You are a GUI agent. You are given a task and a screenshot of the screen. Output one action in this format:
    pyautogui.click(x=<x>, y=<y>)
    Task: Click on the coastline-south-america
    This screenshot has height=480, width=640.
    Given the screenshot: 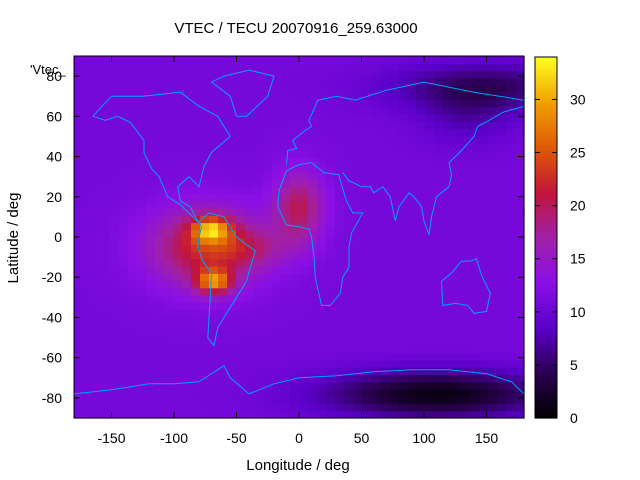 What is the action you would take?
    pyautogui.click(x=226, y=279)
    